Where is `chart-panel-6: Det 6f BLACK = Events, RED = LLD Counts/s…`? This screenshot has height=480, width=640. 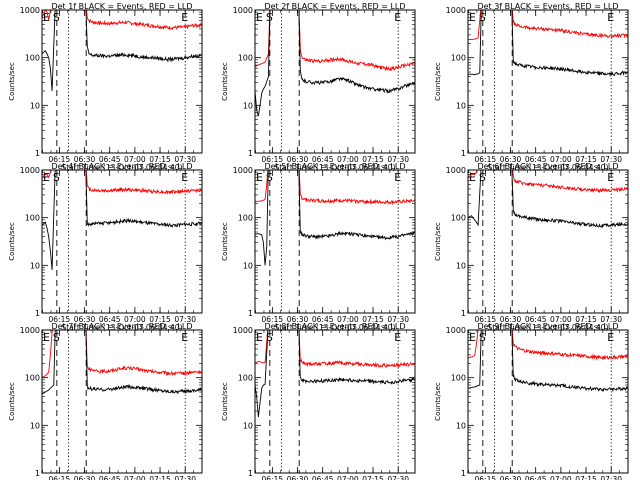 chart-panel-6: Det 6f BLACK = Events, RED = LLD Counts/s… is located at coordinates (531, 247).